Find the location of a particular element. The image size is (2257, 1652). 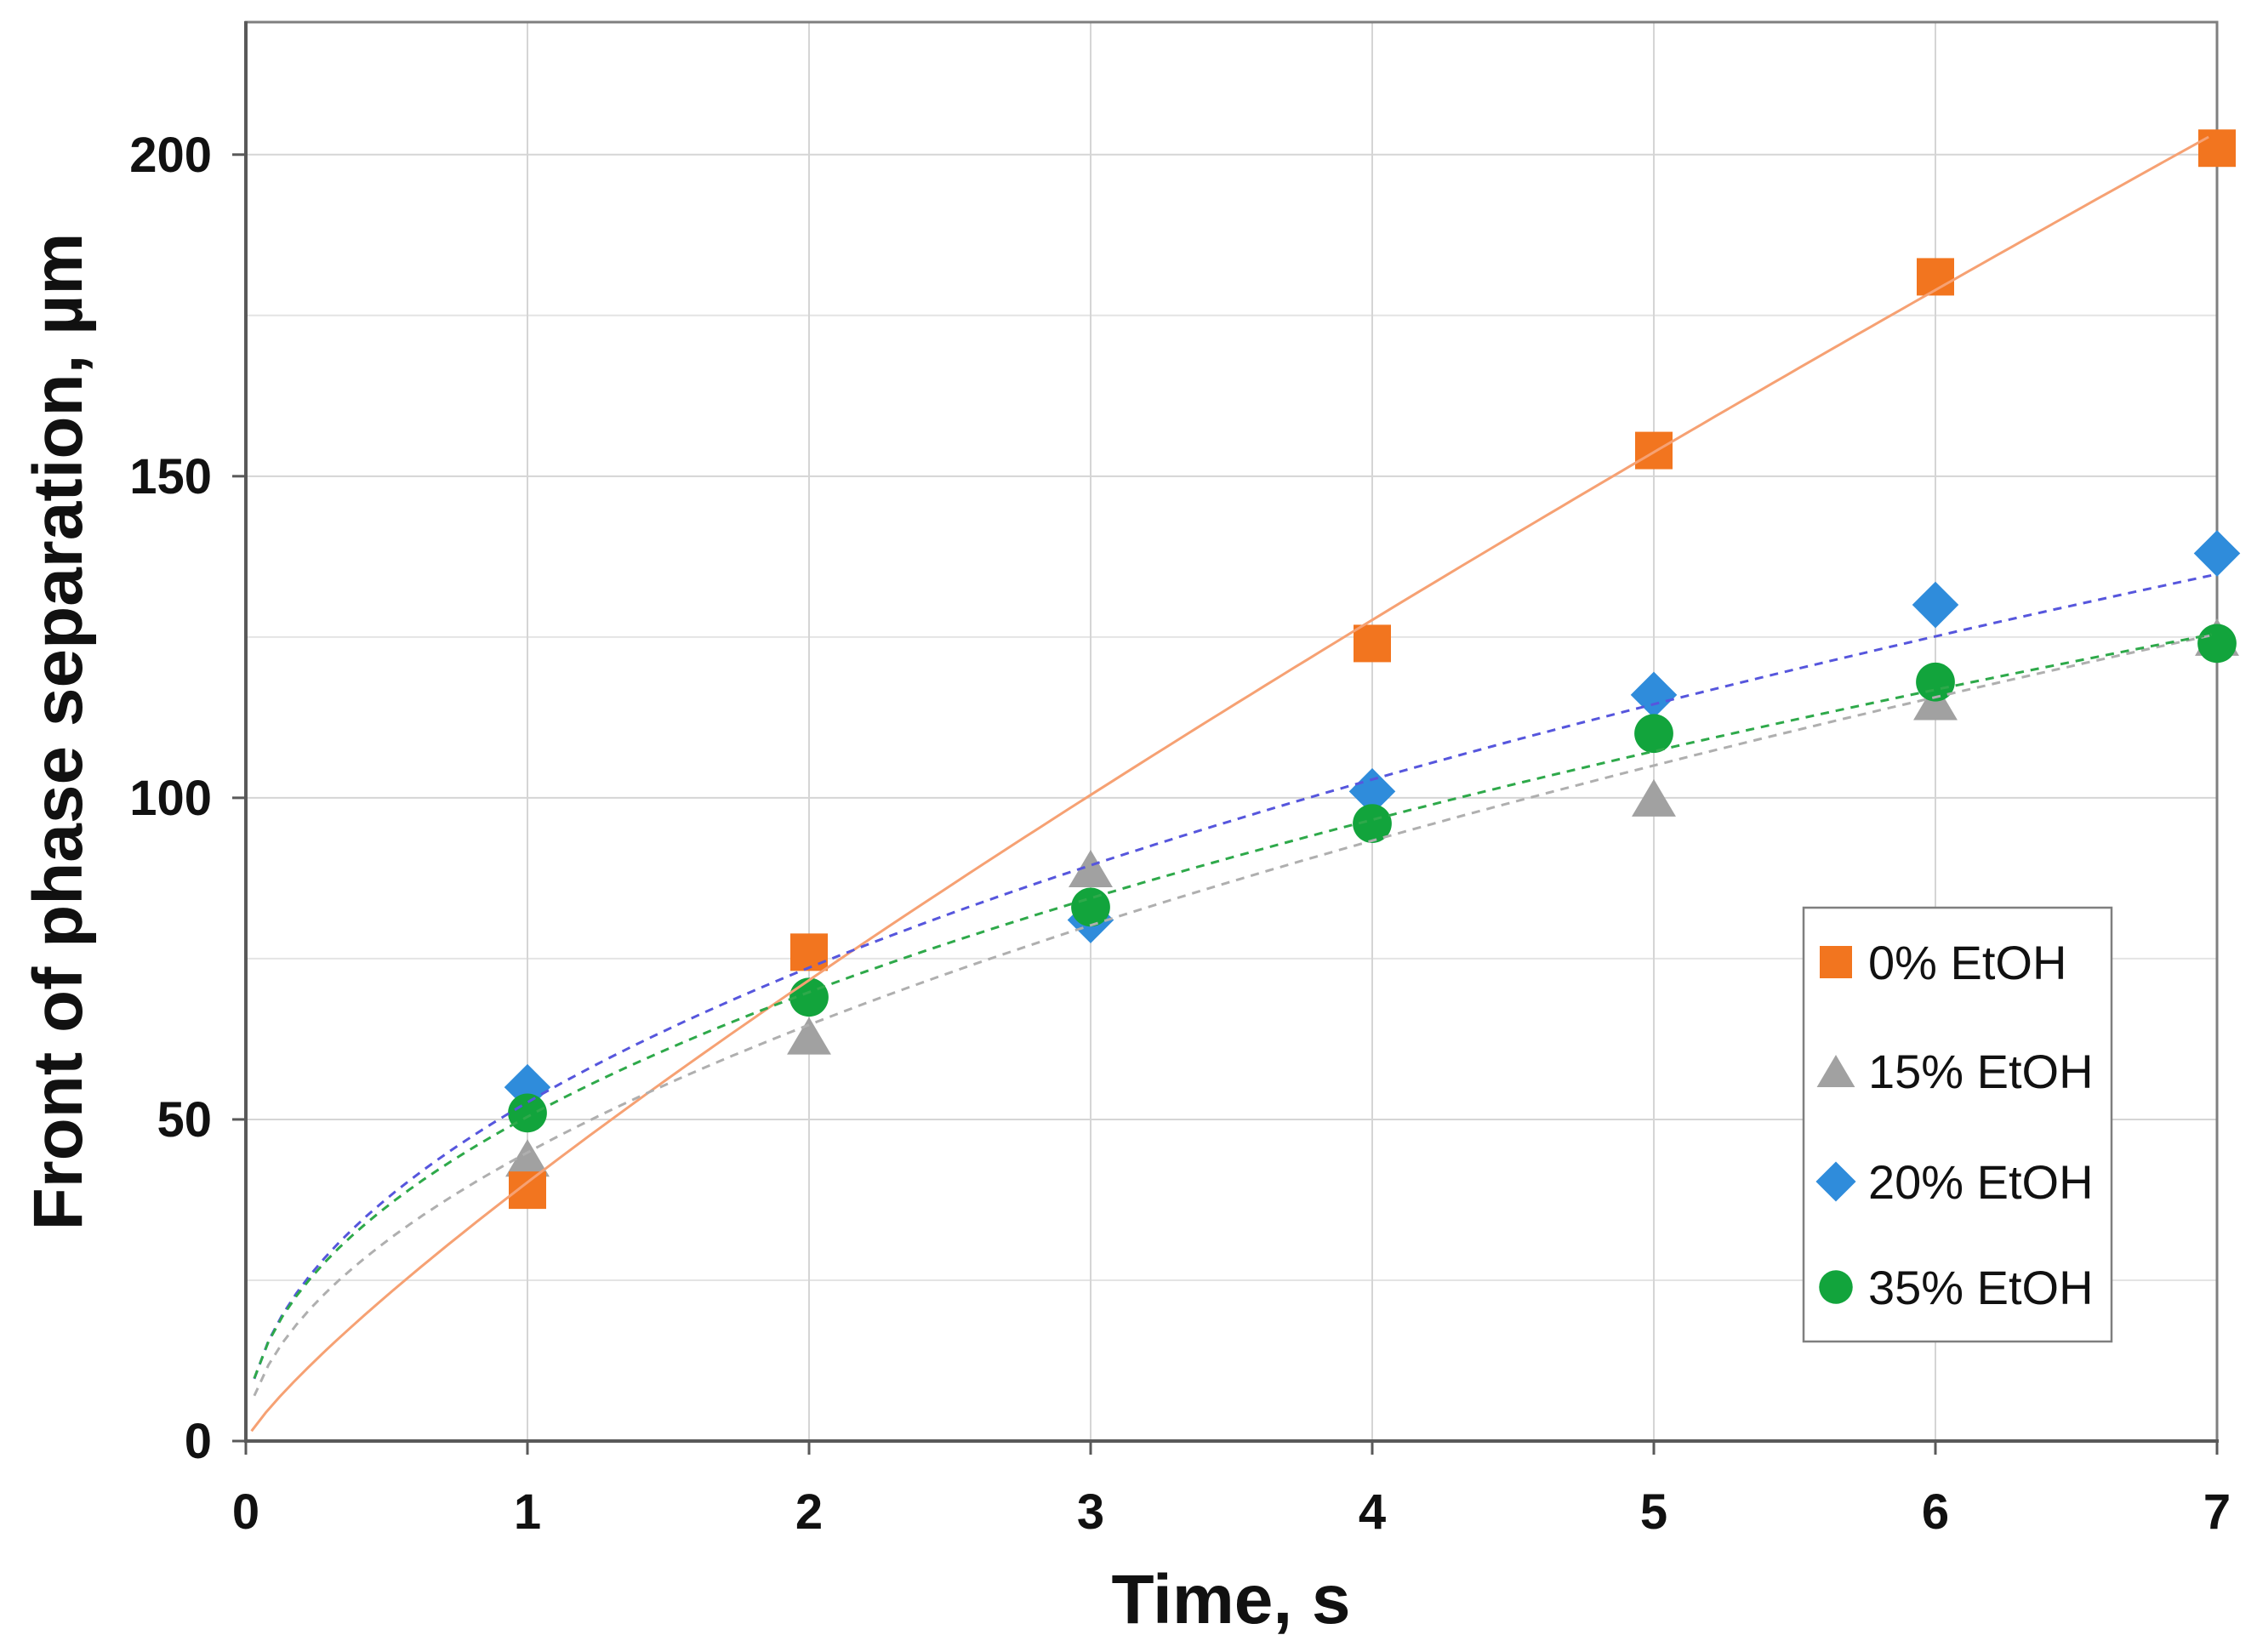

legend-box is located at coordinates (1957, 1124).